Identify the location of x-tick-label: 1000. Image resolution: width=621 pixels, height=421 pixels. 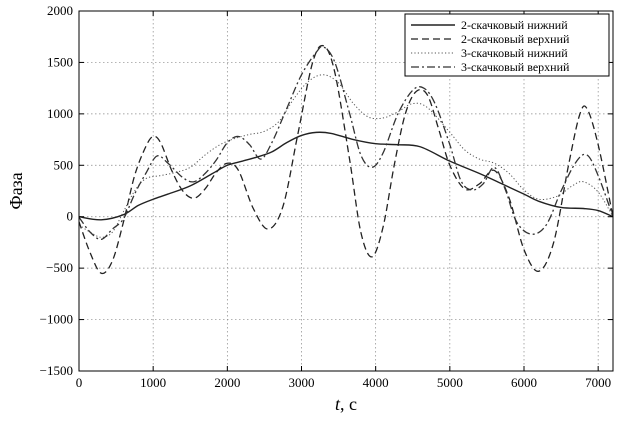
(153, 382).